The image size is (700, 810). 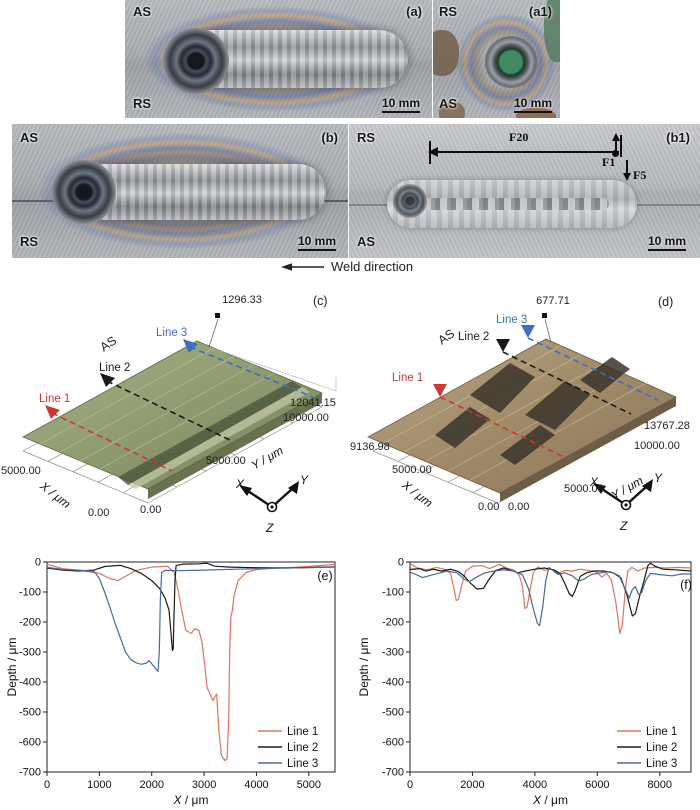 What do you see at coordinates (686, 585) in the screenshot?
I see `panel-tag: (f)` at bounding box center [686, 585].